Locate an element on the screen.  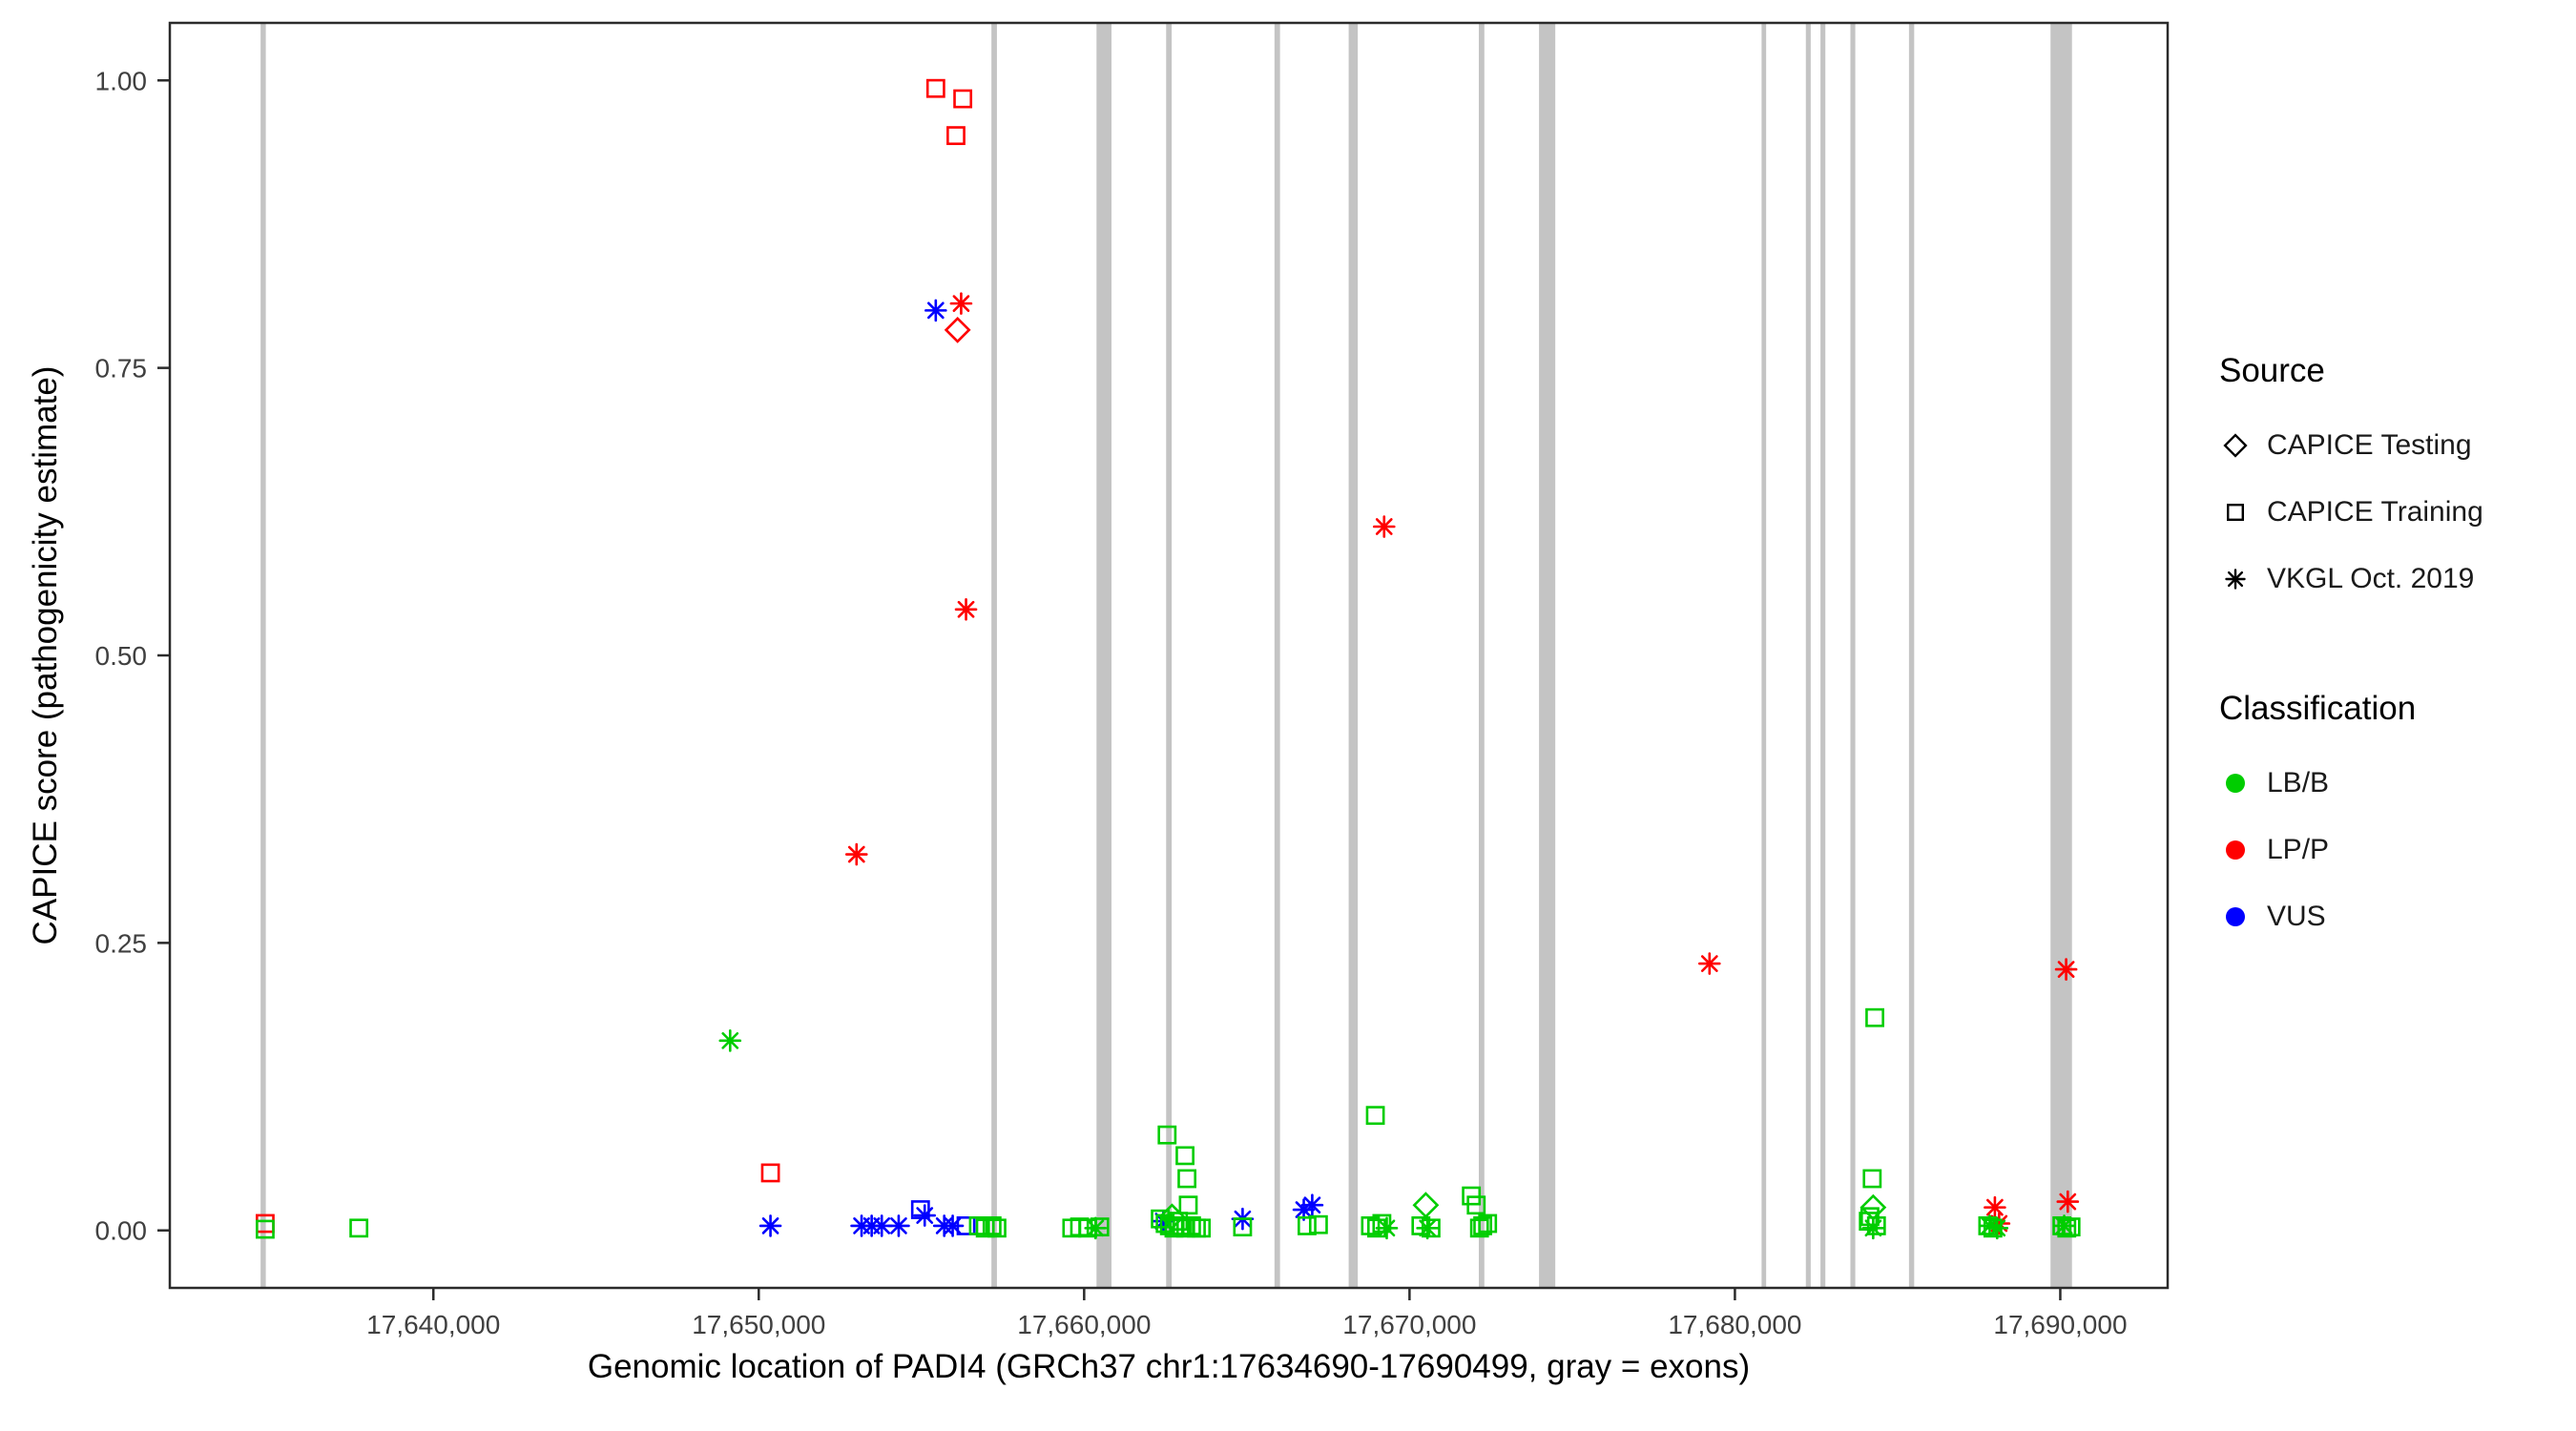
legend-item-capice-training: CAPICE Training is located at coordinates (2351, 513).